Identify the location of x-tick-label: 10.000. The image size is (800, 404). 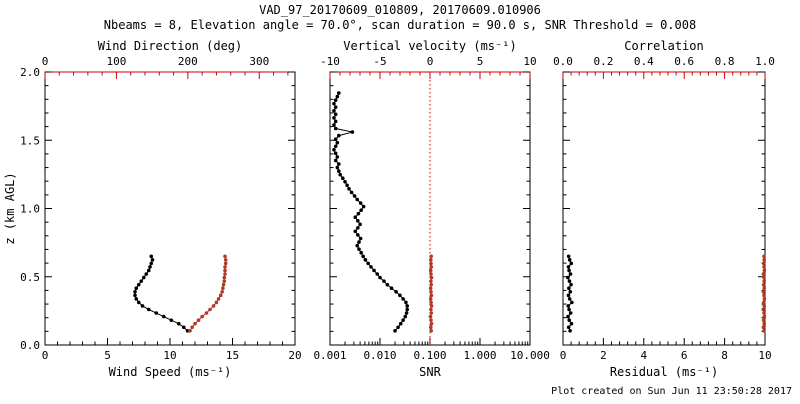
(530, 355).